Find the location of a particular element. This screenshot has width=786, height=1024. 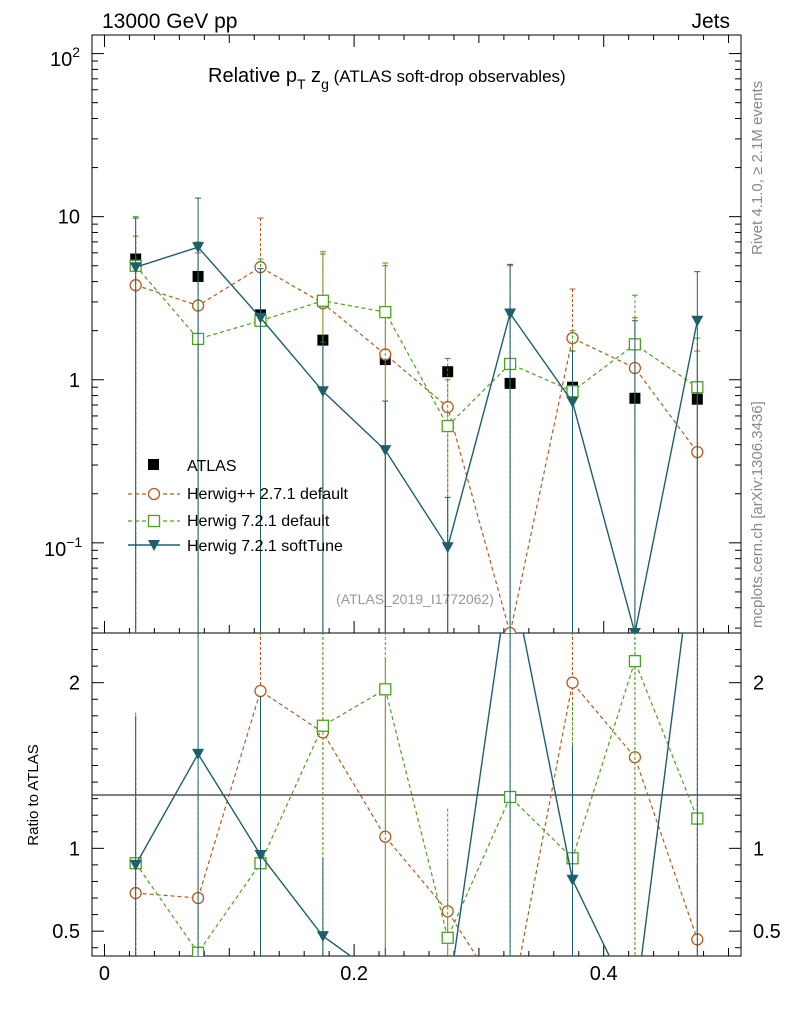

analysis-id: (ATLAS_2019_I1772062) is located at coordinates (415, 599).